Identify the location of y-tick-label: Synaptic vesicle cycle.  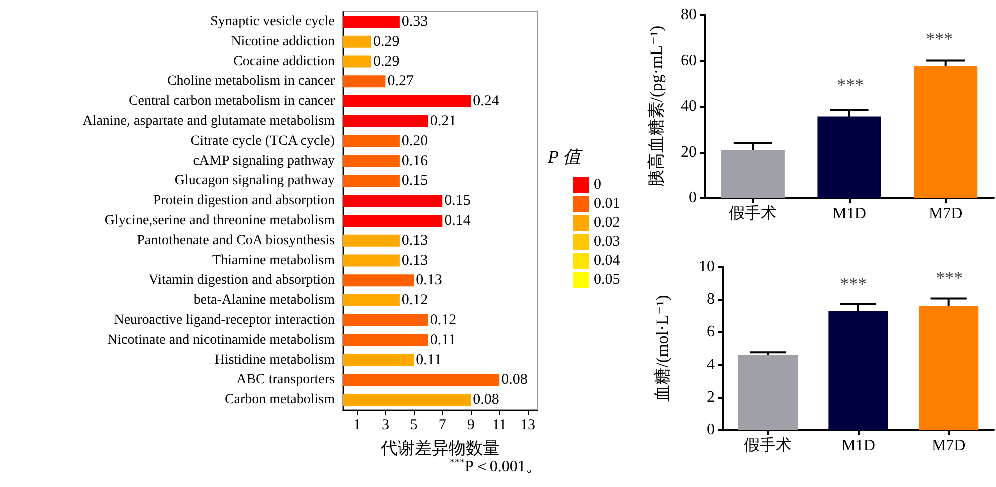
(272, 22).